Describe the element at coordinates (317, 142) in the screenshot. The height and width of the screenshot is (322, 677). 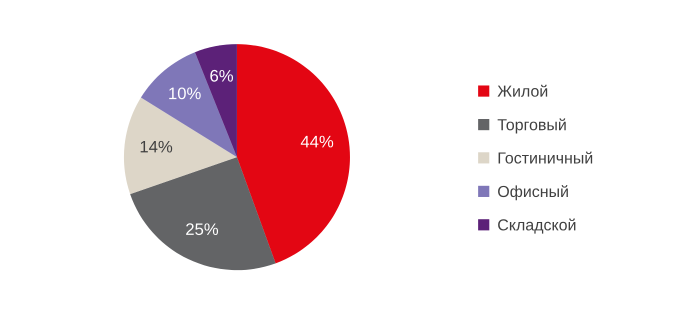
I see `data-label: 44%` at that location.